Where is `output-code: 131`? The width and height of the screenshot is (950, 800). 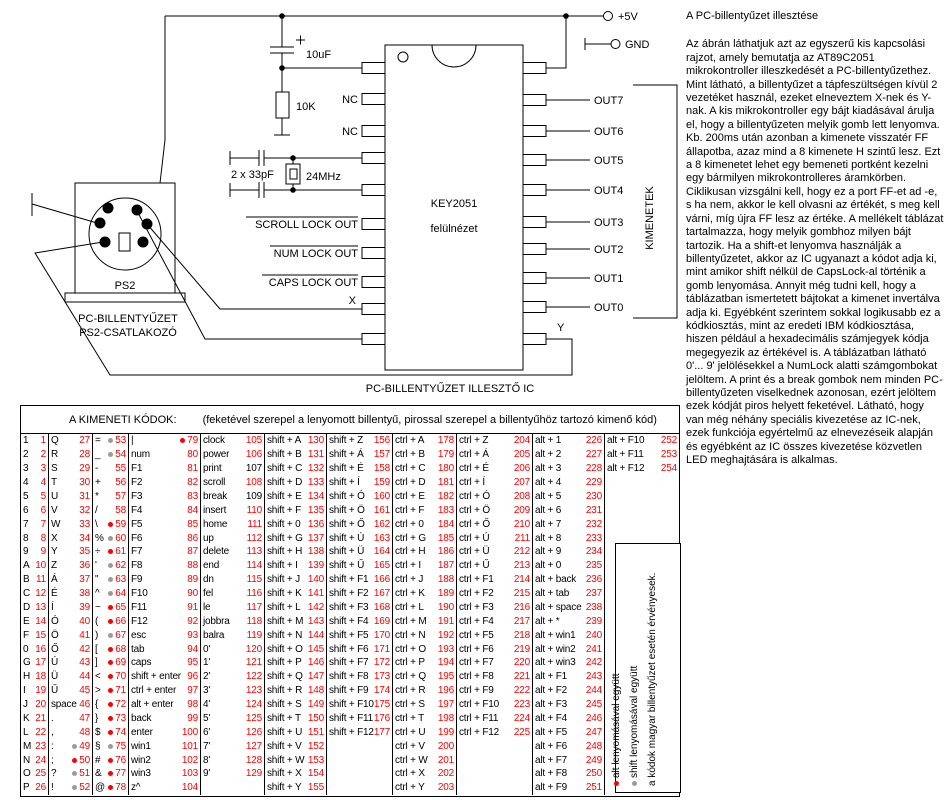 output-code: 131 is located at coordinates (315, 455).